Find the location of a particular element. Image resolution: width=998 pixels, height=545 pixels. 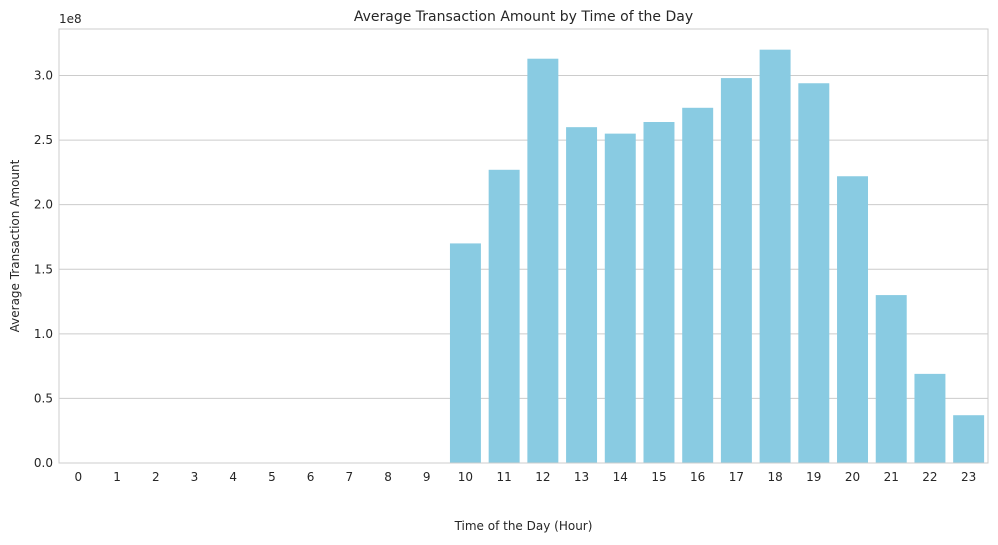

x-tick-label: 13 is located at coordinates (581, 477).